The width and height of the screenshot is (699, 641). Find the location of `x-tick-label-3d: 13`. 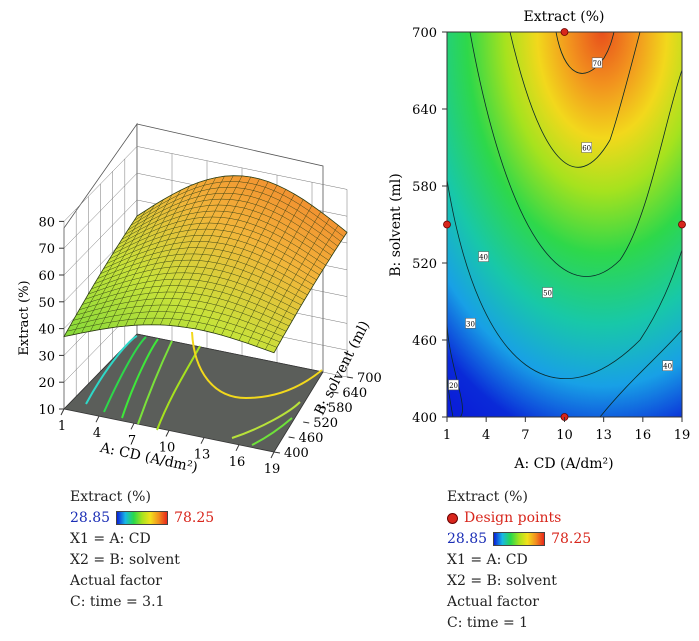

x-tick-label-3d: 13 is located at coordinates (202, 455).